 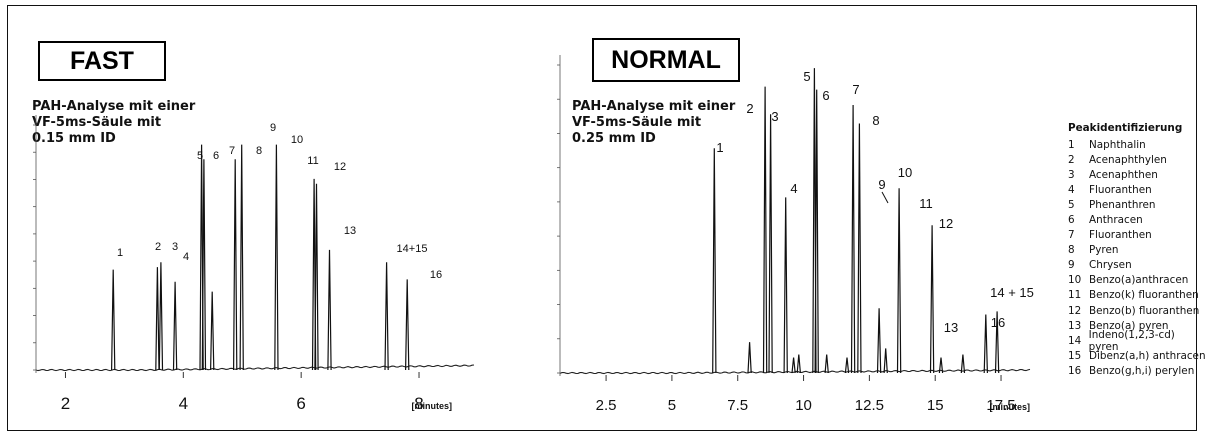 What do you see at coordinates (183, 403) in the screenshot?
I see `x-tick-label: 4` at bounding box center [183, 403].